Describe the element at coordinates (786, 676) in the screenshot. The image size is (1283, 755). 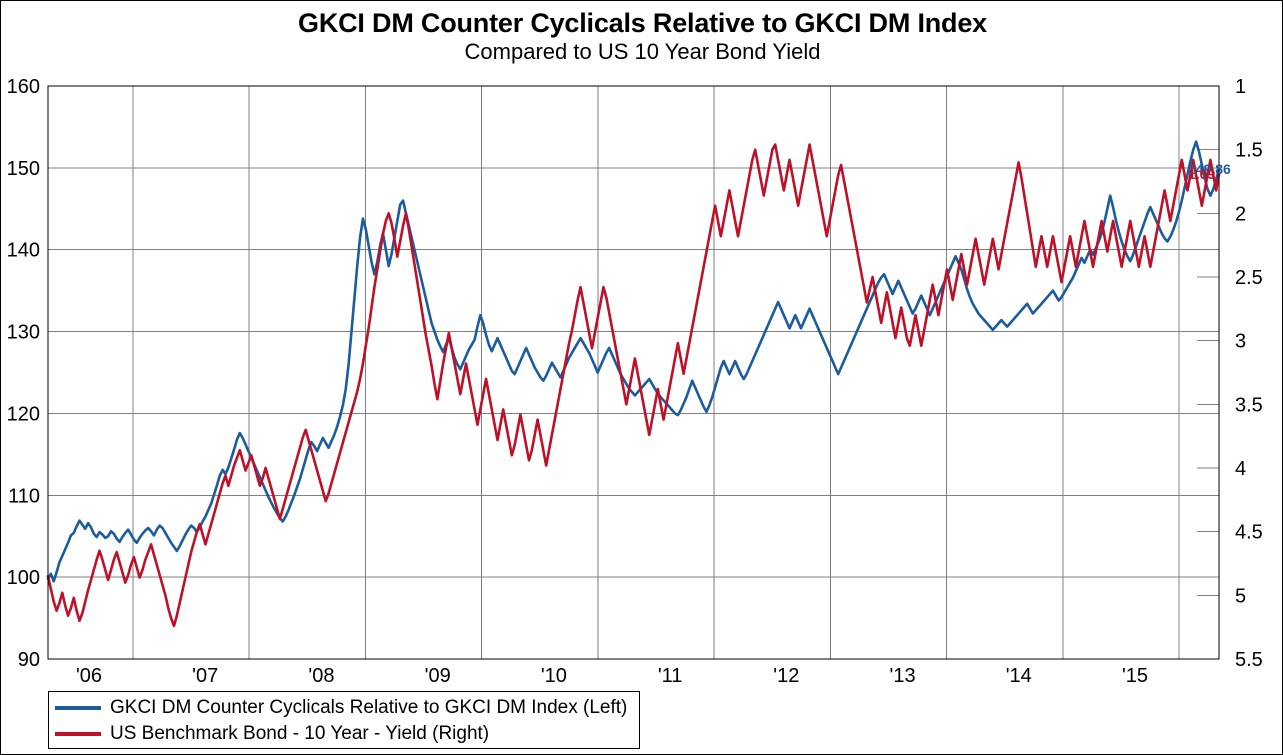
I see `x-axis-tick-label: '12` at that location.